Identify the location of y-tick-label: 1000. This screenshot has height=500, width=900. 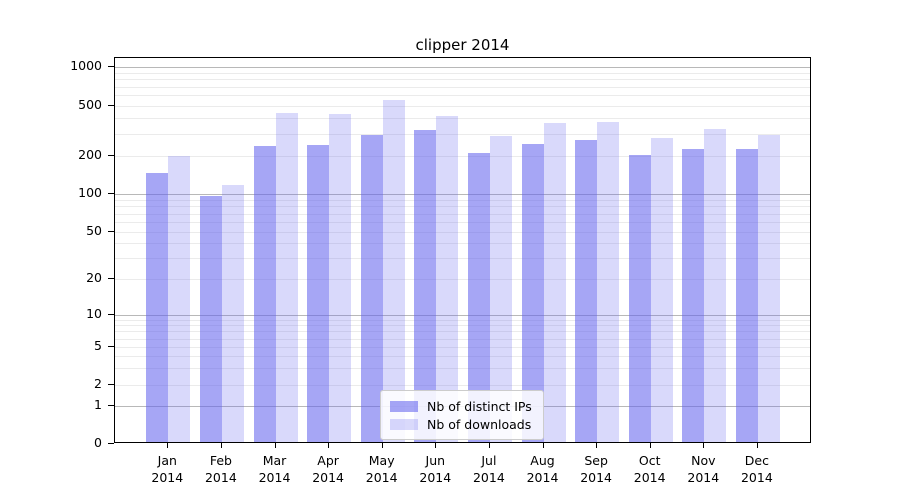
(86, 65).